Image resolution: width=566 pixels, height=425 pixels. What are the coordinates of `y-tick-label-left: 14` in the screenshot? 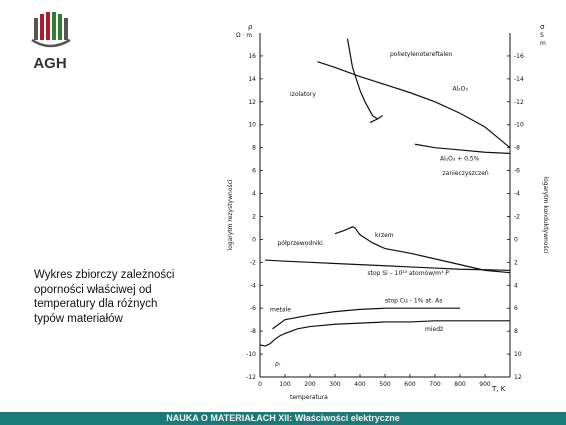 It's located at (252, 79).